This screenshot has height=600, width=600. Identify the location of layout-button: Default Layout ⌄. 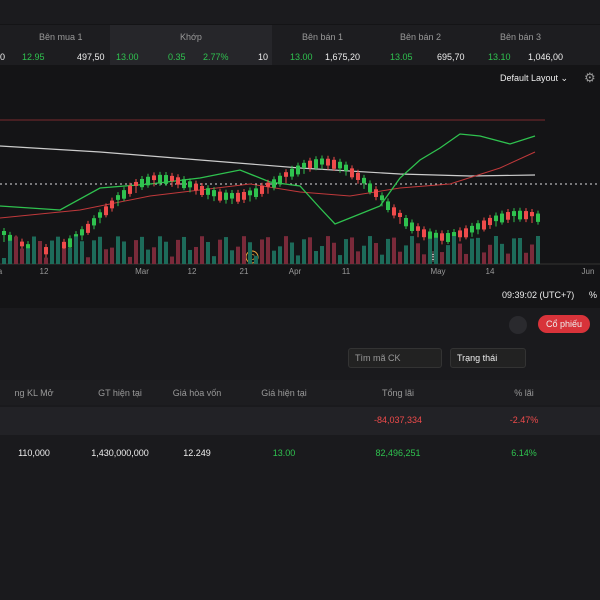
(534, 78).